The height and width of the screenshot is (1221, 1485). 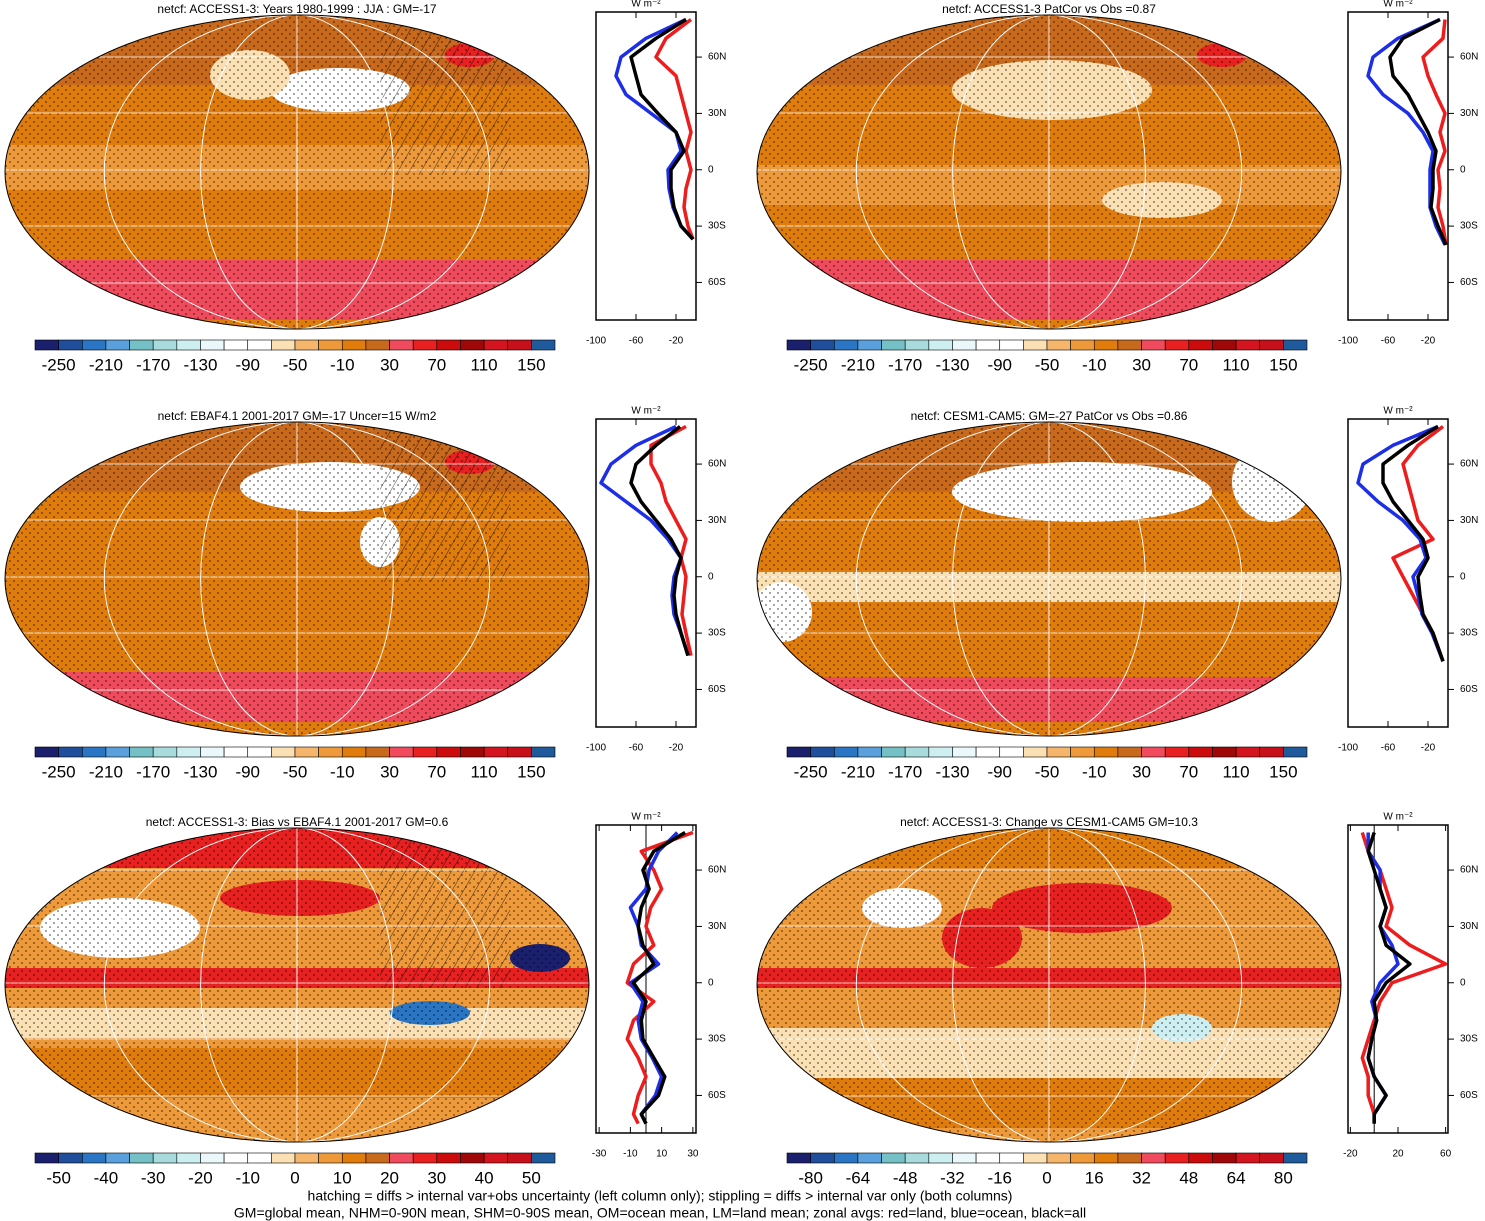 I want to click on x-tick-label: 60, so click(x=1446, y=1154).